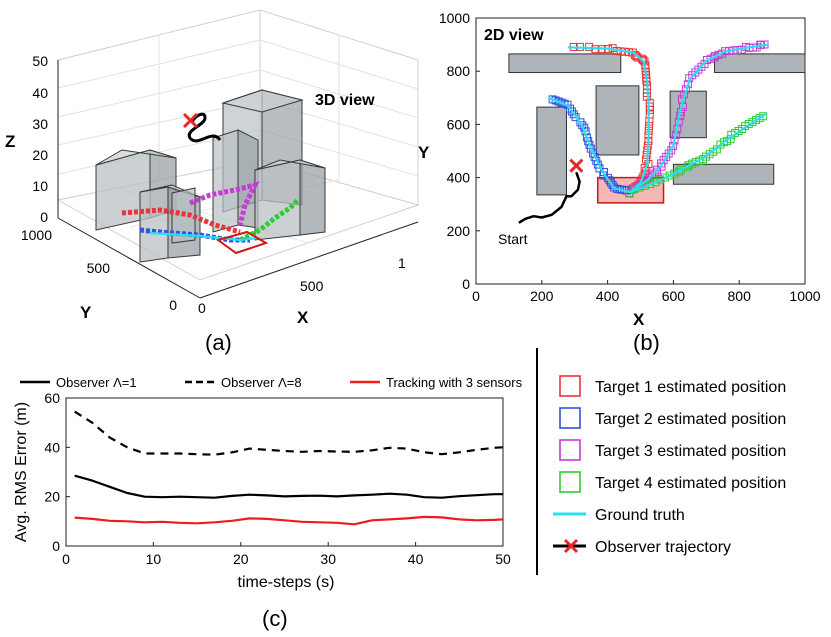 This screenshot has height=637, width=831. Describe the element at coordinates (542, 296) in the screenshot. I see `x-tick-label-2d: 200` at that location.